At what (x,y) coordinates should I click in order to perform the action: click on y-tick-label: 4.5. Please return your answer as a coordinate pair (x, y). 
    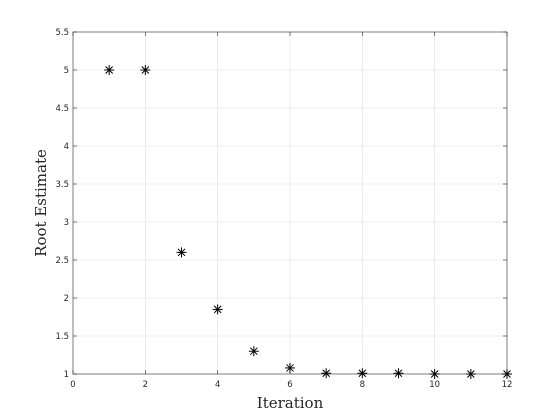
    Looking at the image, I should click on (62, 109).